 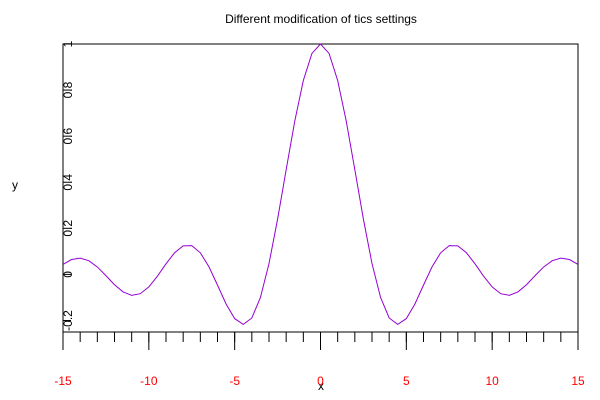 I want to click on chart-title: Different modification of tics settings, so click(x=321, y=19).